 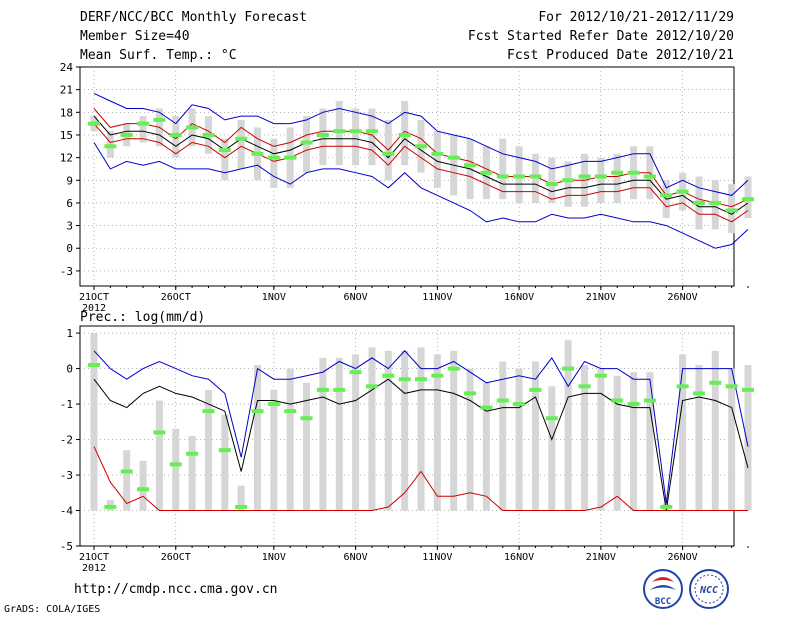 What do you see at coordinates (94, 557) in the screenshot?
I see `prec-x-tick-label: 21OCT` at bounding box center [94, 557].